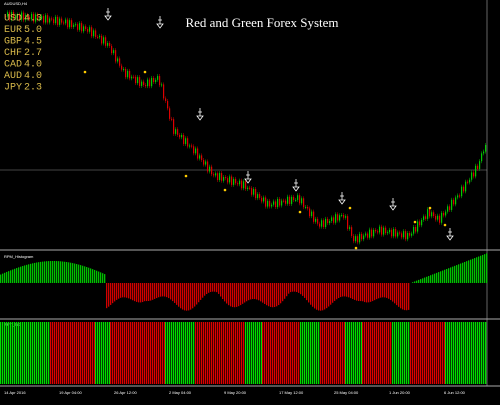 The width and height of the screenshot is (500, 405). Describe the element at coordinates (455, 392) in the screenshot. I see `time-label: 6 Jun 12:00` at that location.